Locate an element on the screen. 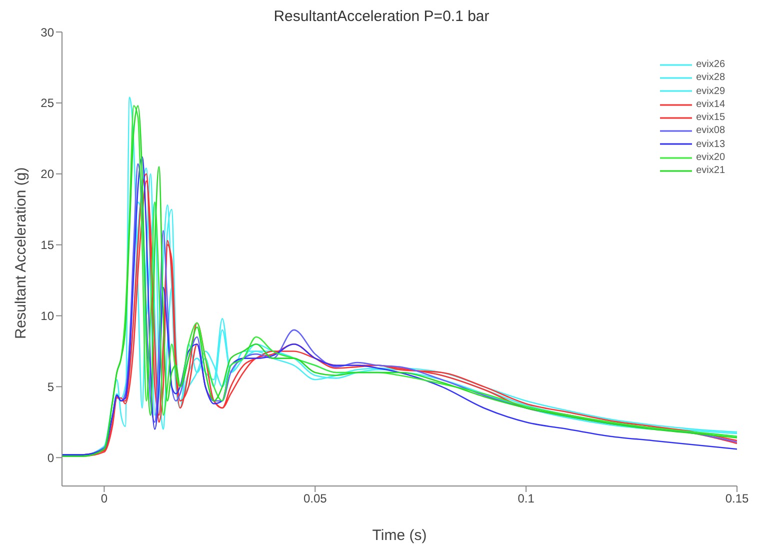  y-tick-label: 30 is located at coordinates (47, 32).